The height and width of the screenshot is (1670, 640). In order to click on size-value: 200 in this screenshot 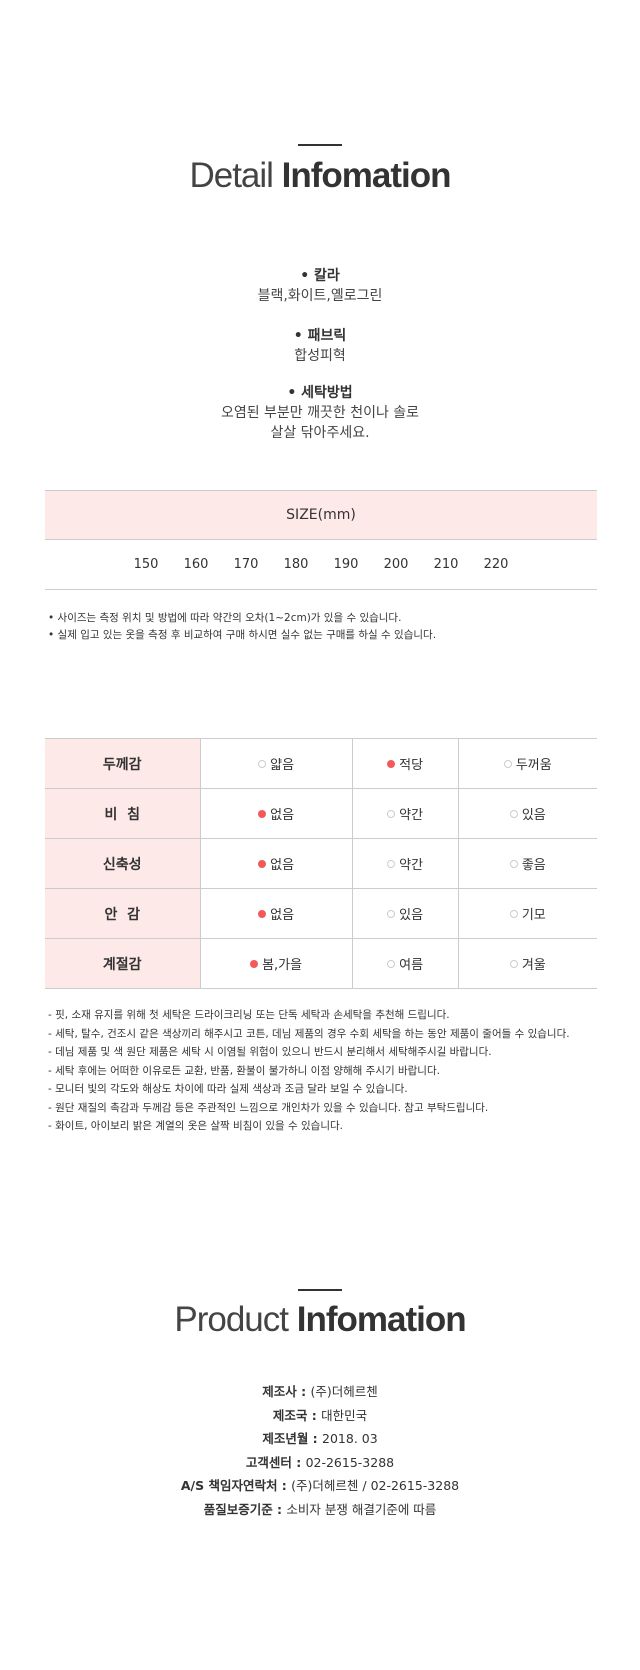, I will do `click(396, 564)`.